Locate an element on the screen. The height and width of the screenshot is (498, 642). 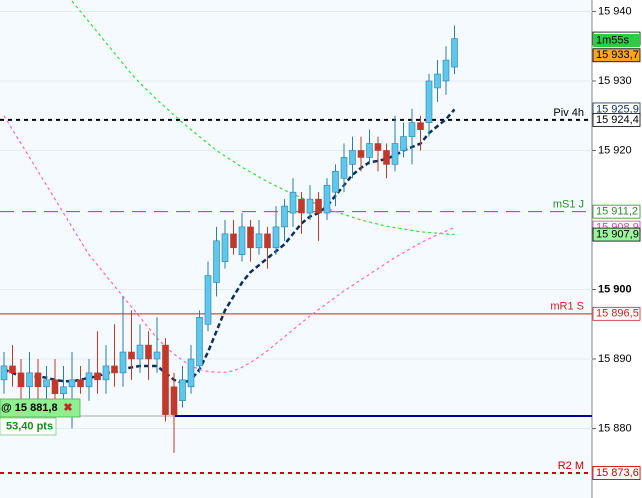
price-label: 15 896,5 is located at coordinates (617, 314).